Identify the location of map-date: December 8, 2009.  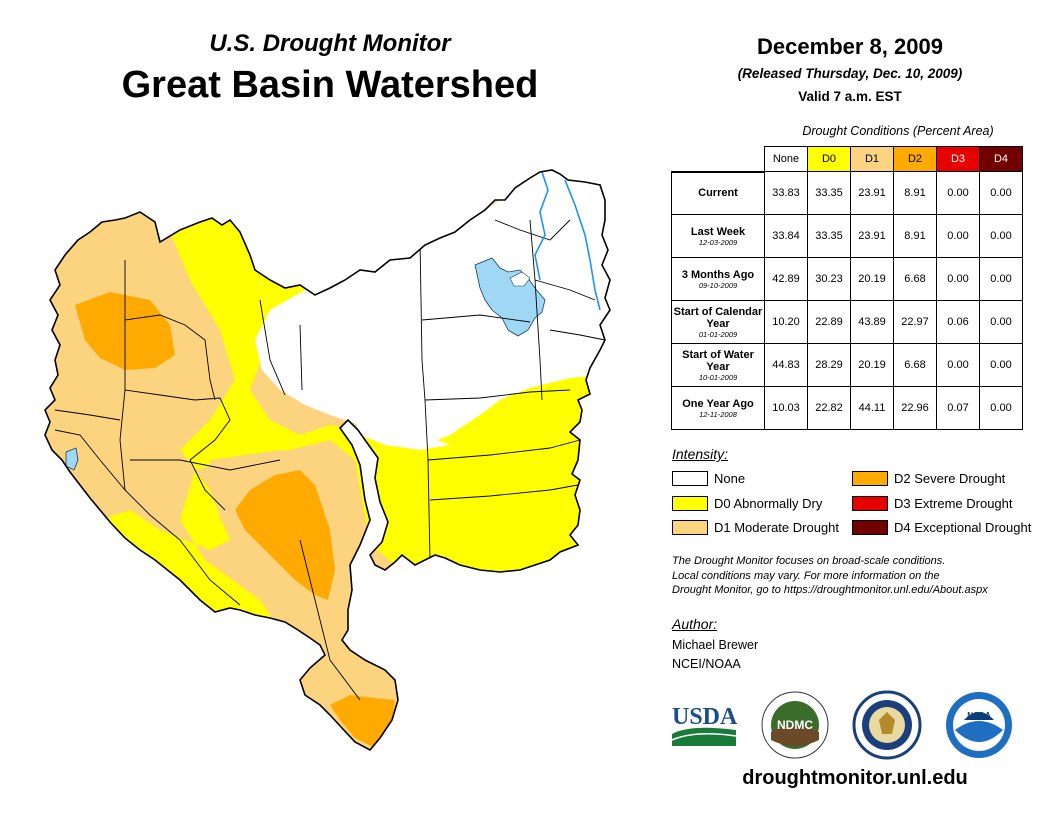
(850, 46).